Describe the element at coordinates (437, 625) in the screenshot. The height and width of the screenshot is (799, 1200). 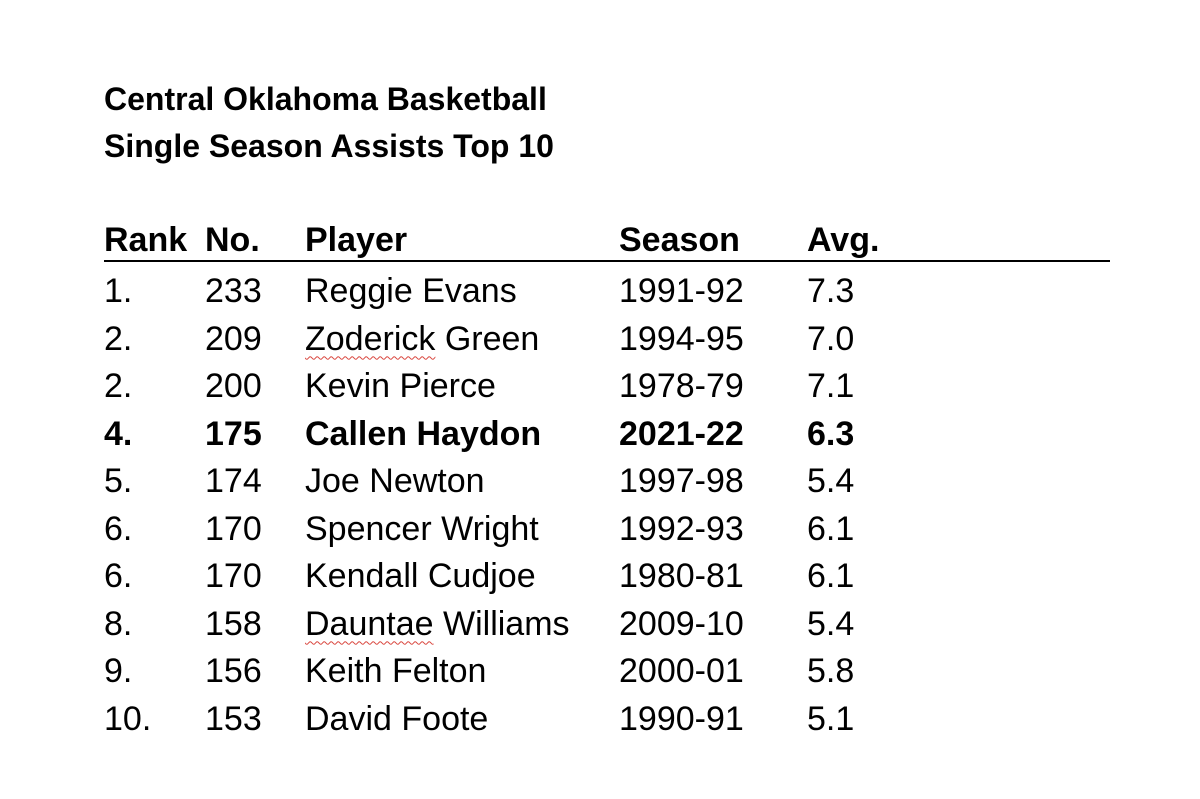
I see `player-cell: Dauntae Williams` at that location.